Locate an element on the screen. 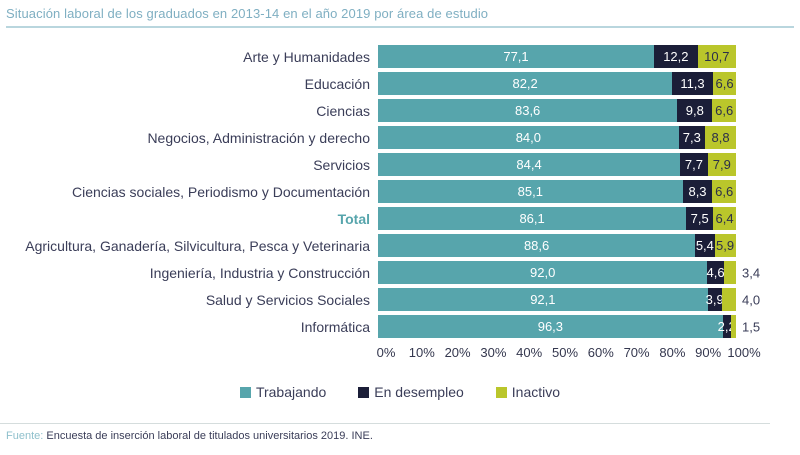 The width and height of the screenshot is (800, 455). value-label-outside: 3,4 is located at coordinates (751, 272).